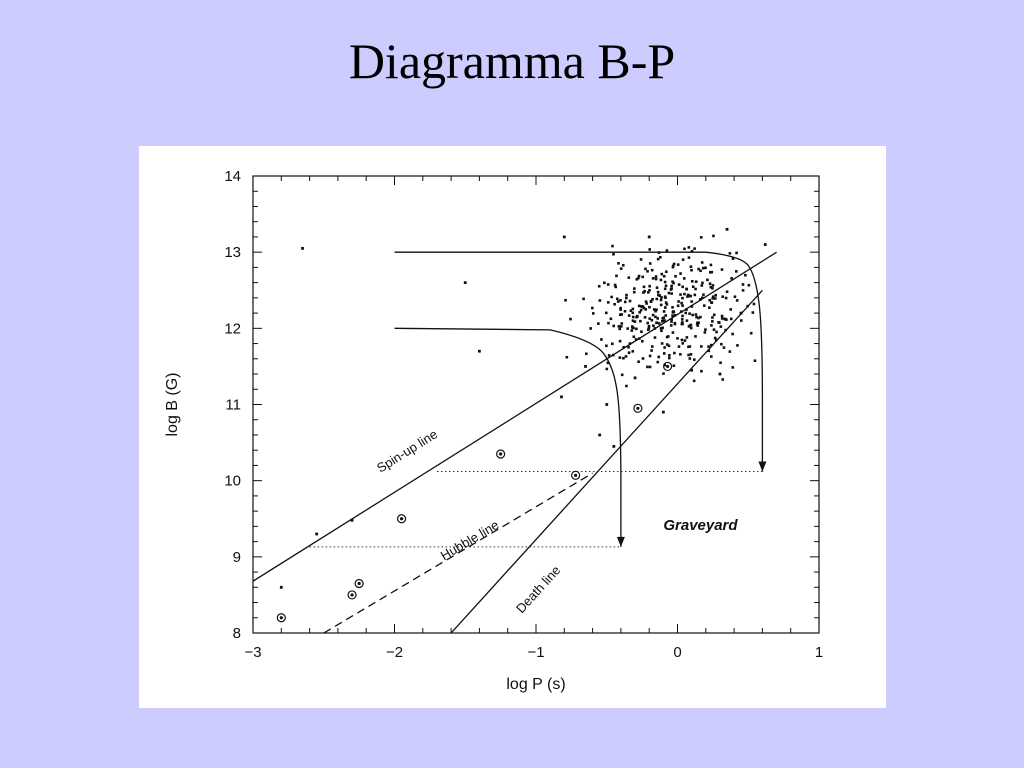 This screenshot has width=1024, height=768. I want to click on binary-pulsar-dot, so click(638, 408).